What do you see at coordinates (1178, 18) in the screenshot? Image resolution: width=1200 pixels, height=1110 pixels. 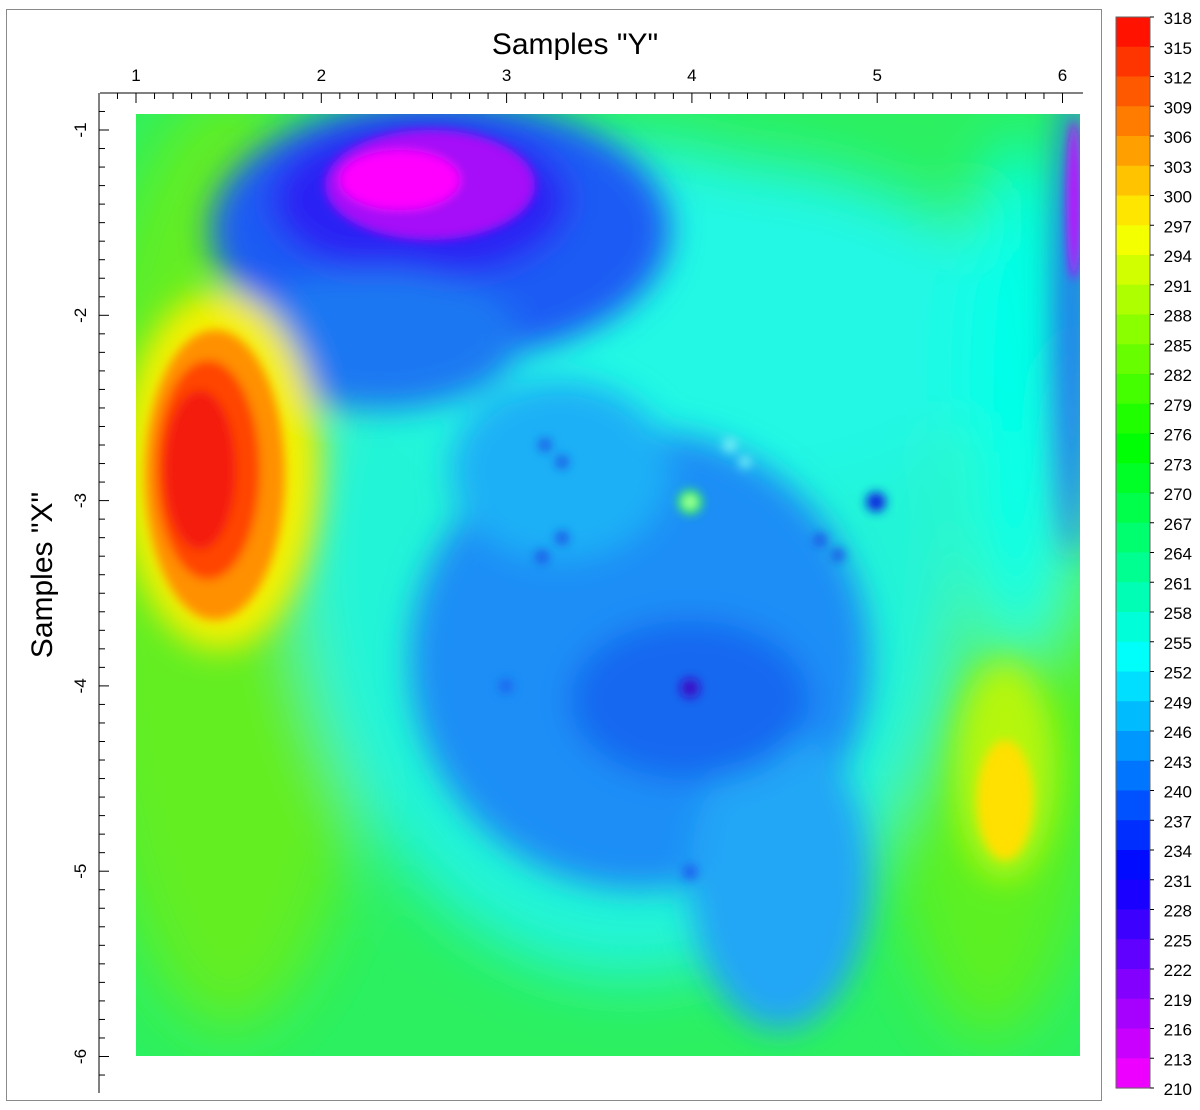 I see `colorbar-label: 318` at bounding box center [1178, 18].